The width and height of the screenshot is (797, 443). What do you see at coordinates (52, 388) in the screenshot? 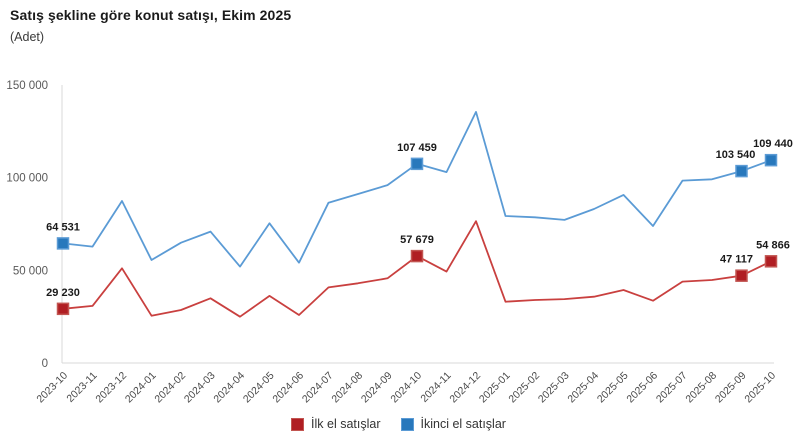
I see `x-tick-label: 2023-10` at bounding box center [52, 388].